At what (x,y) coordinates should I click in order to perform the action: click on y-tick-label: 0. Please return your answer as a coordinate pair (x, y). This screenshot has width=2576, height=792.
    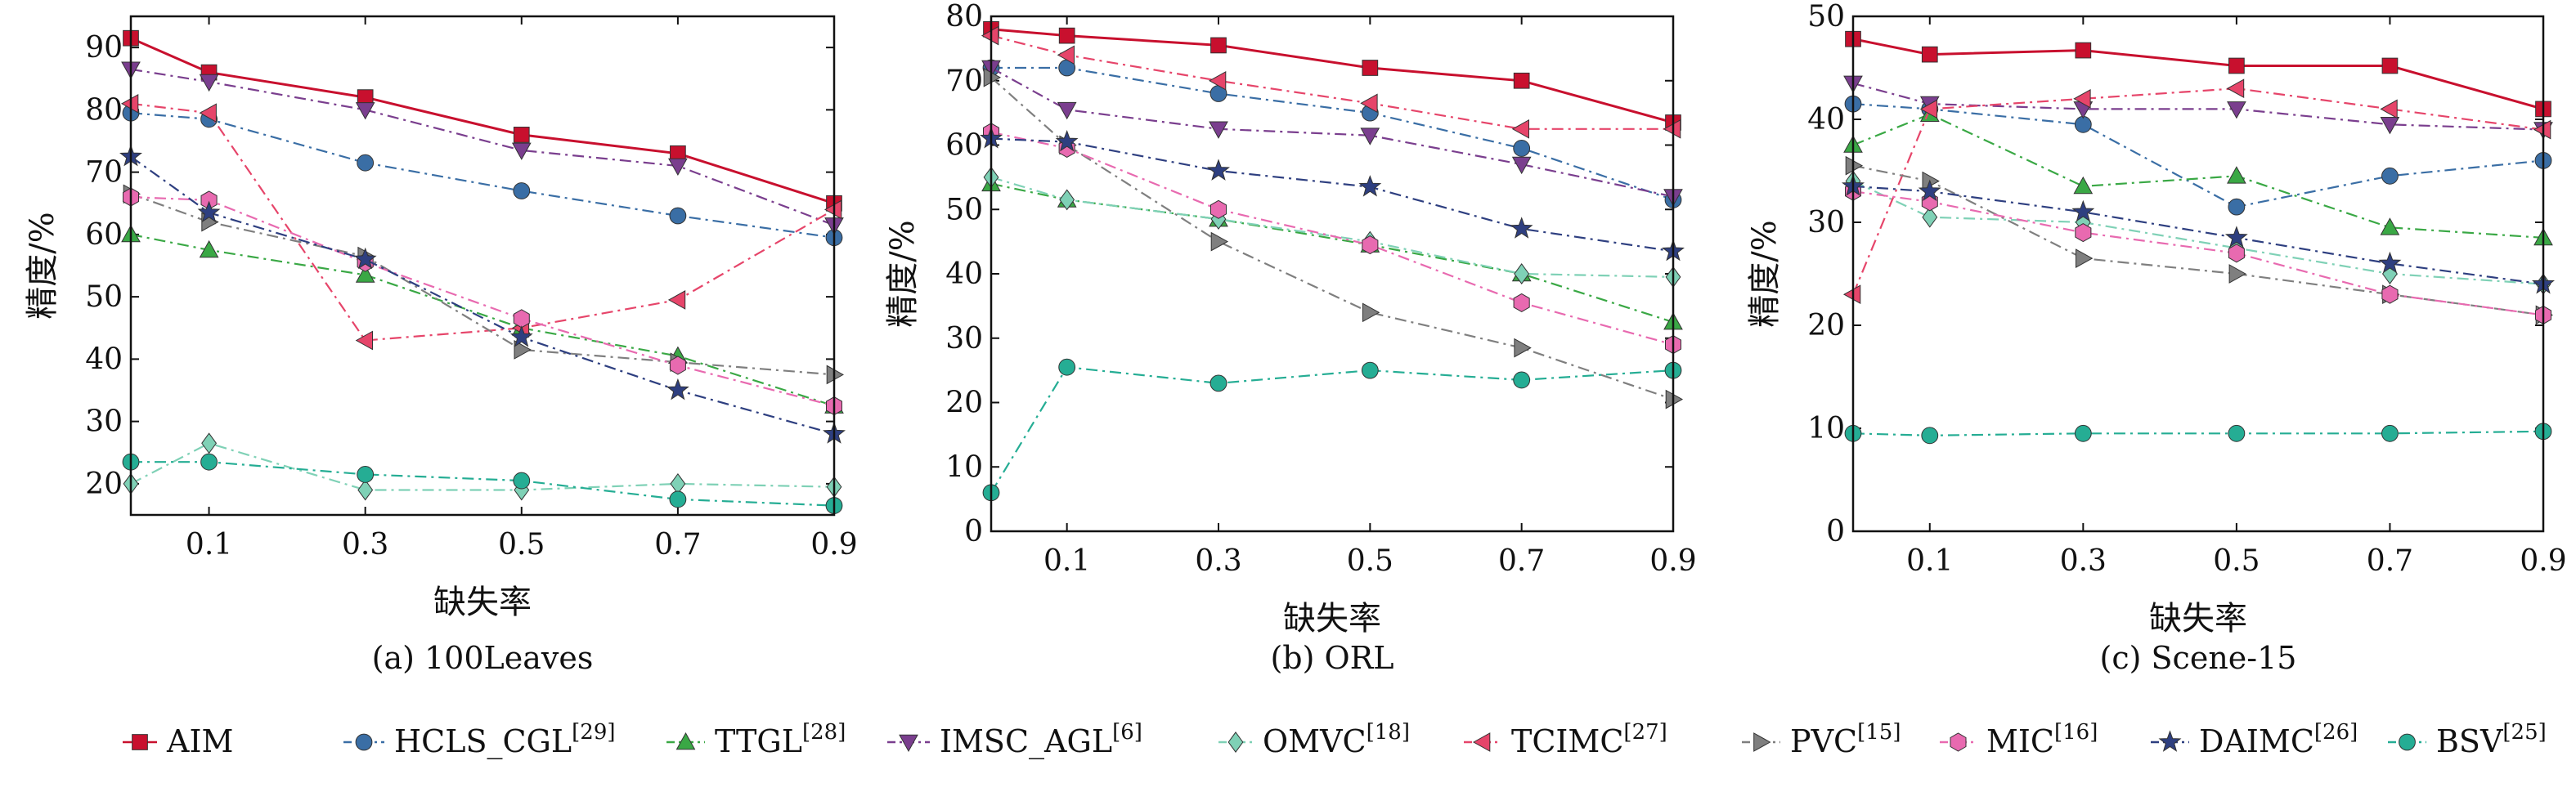
    Looking at the image, I should click on (974, 531).